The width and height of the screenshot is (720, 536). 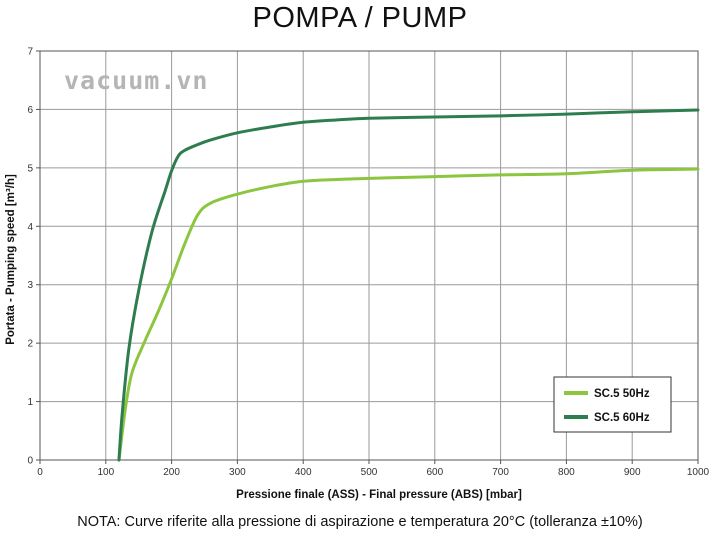 I want to click on watermark: vacuum.vn, so click(x=136, y=80).